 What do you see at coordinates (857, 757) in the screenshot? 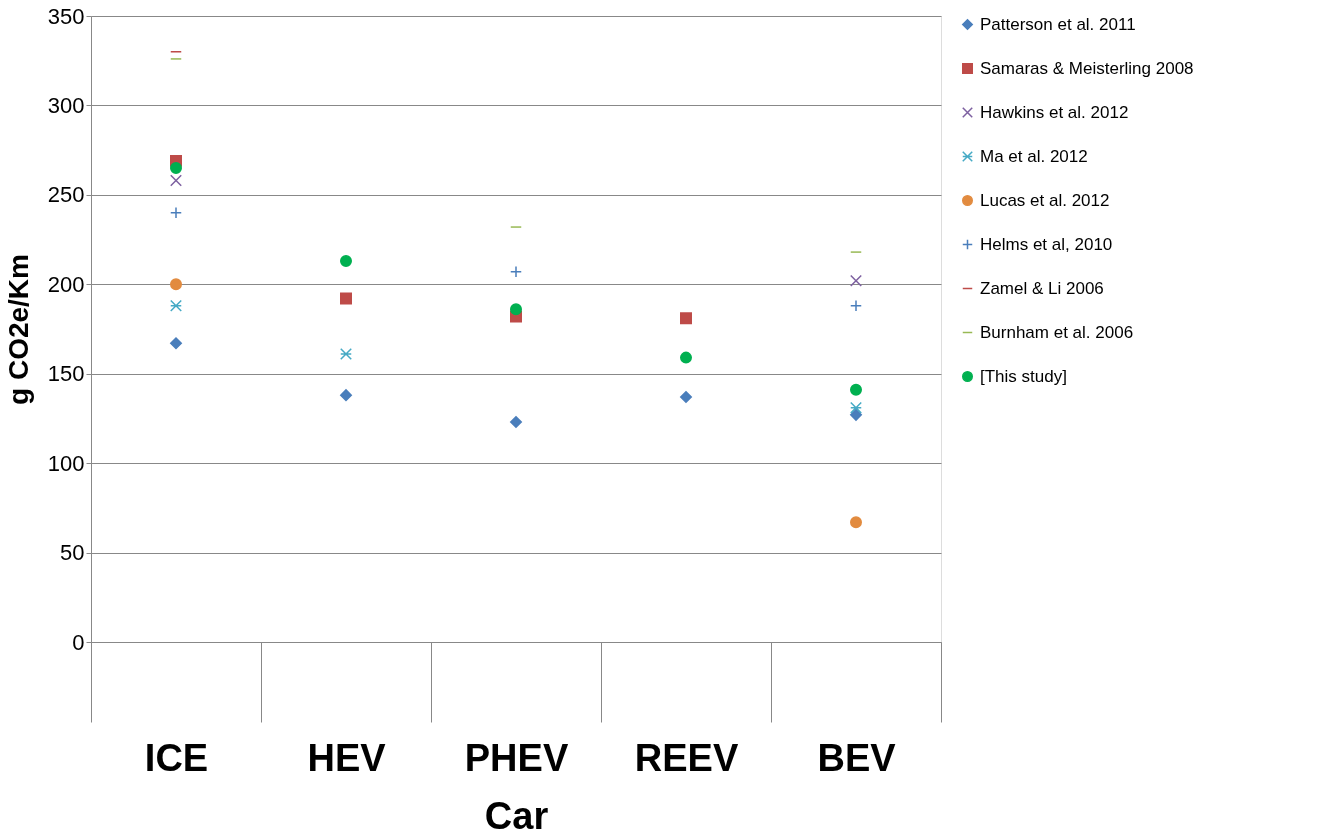
I see `x-tick-label: BEV` at bounding box center [857, 757].